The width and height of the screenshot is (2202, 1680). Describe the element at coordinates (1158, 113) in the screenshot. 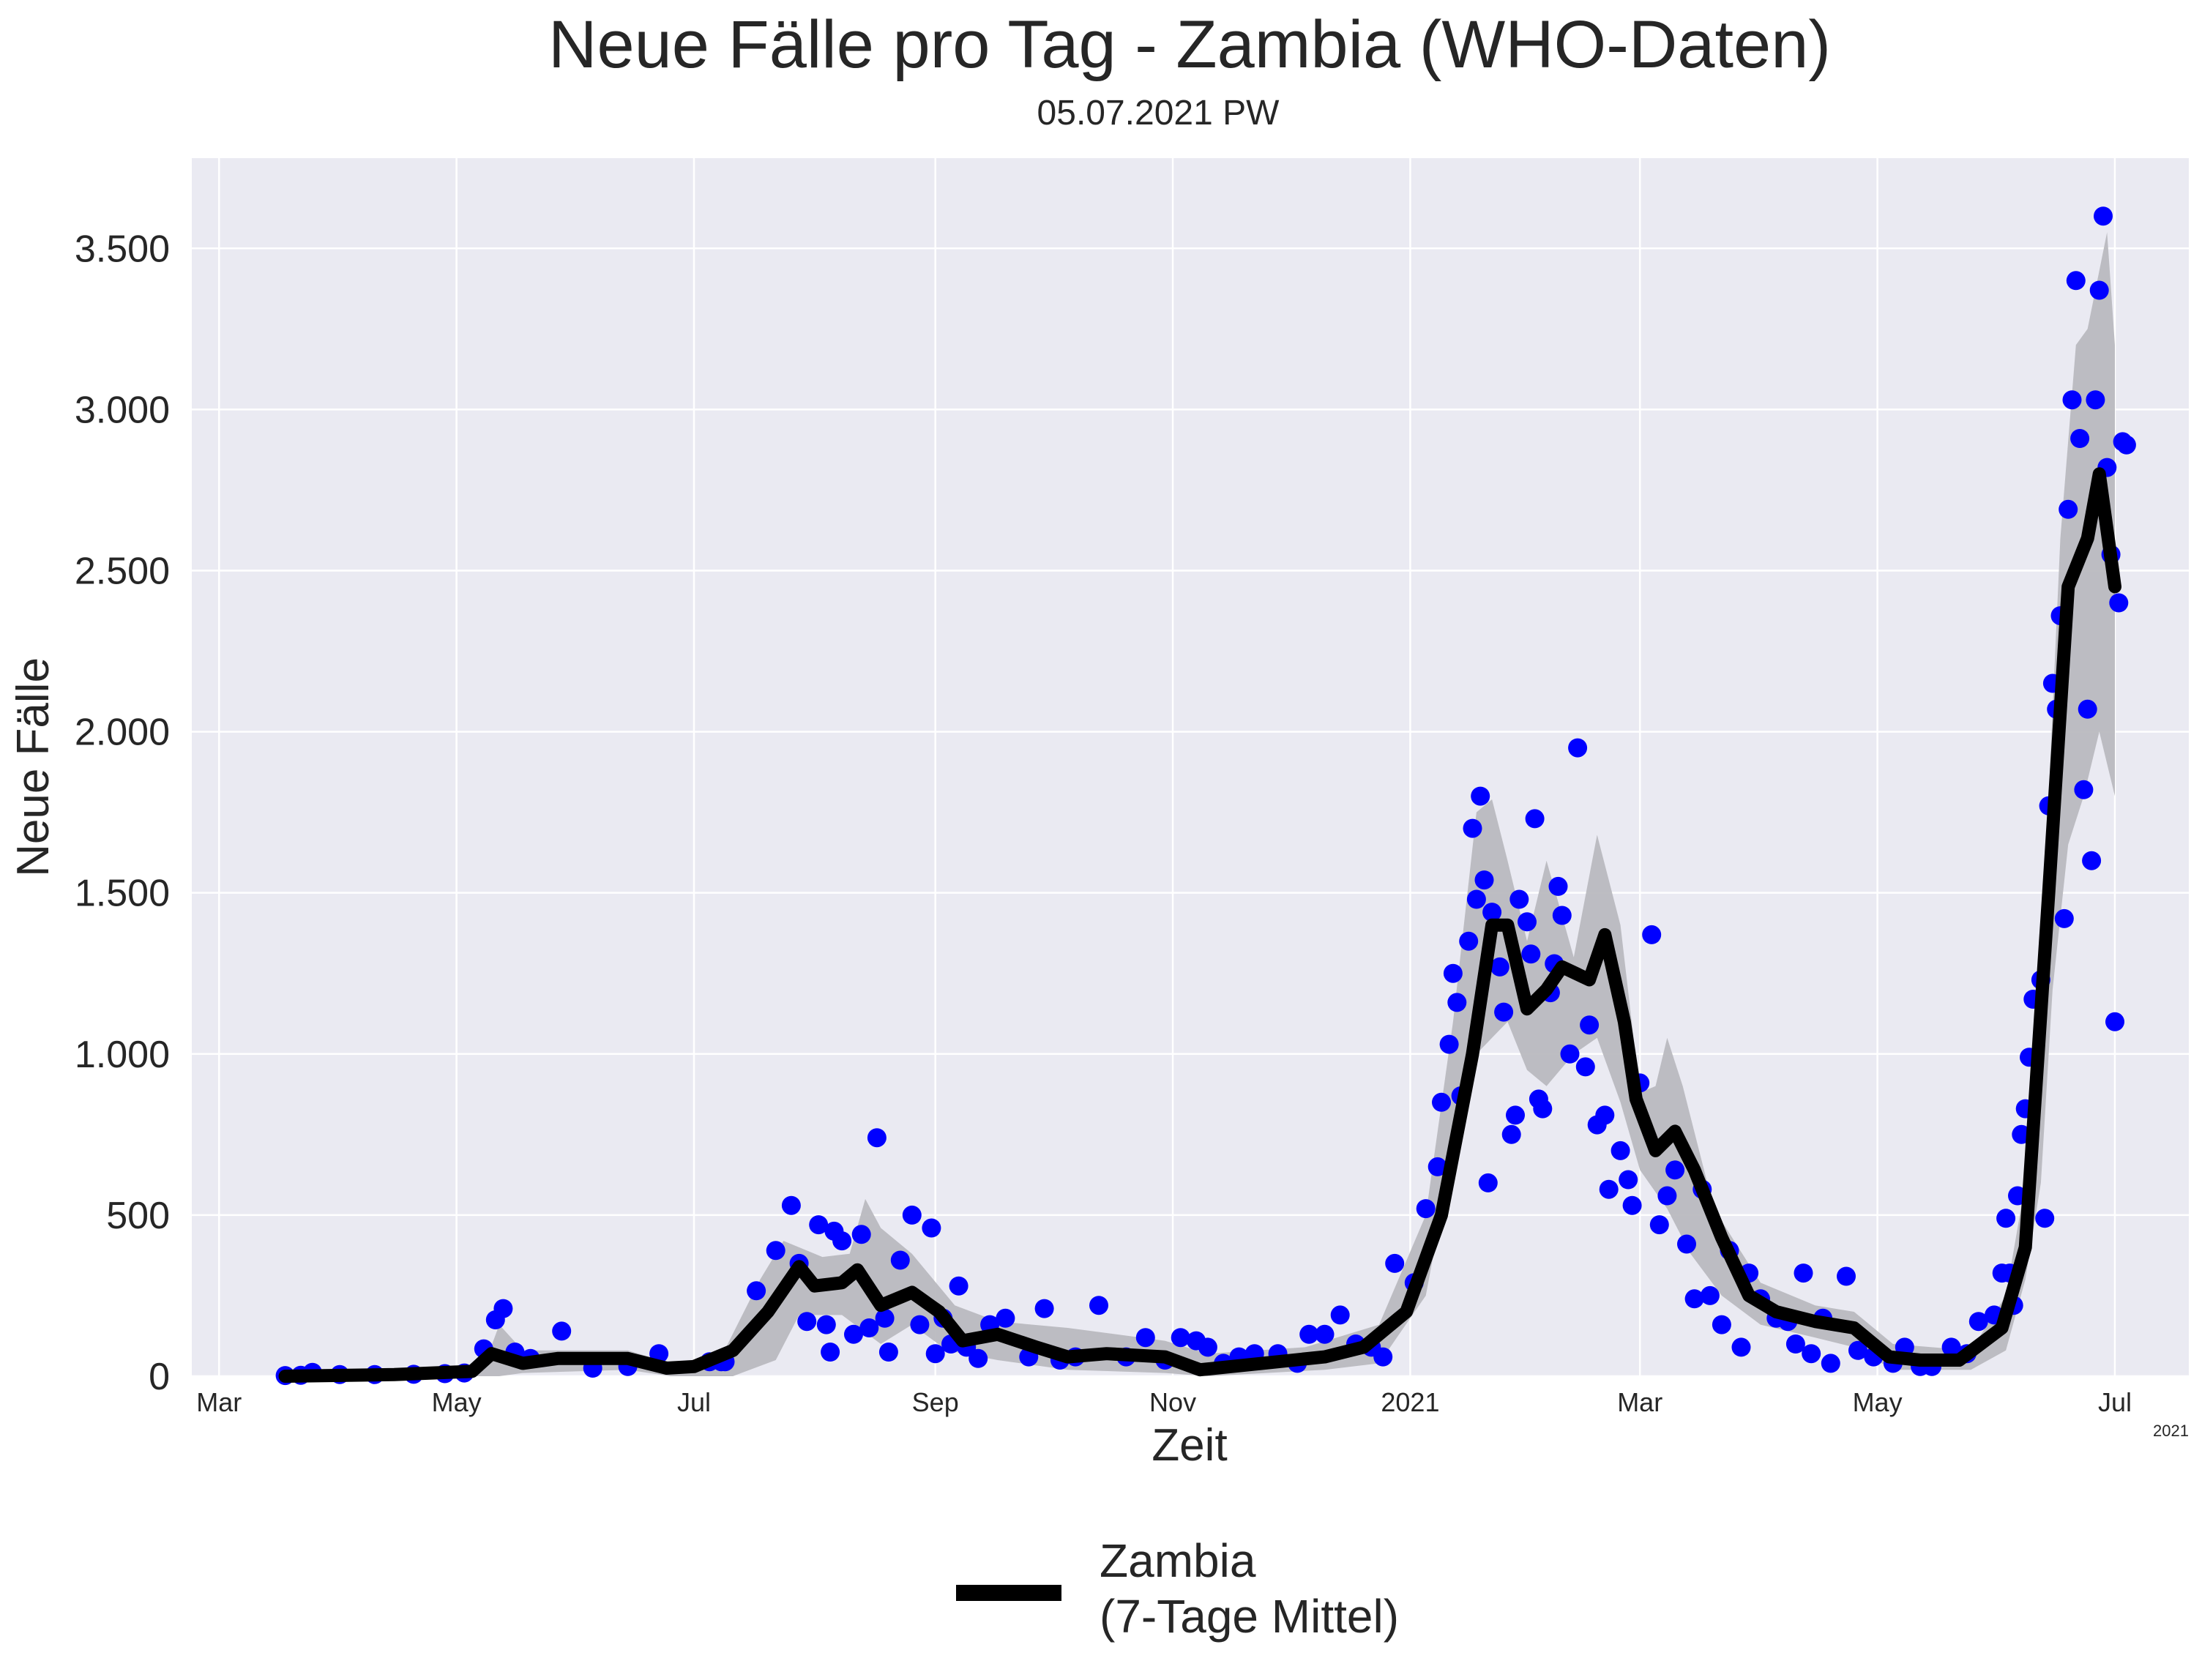

I see `chart-subtitle: 05.07.2021 PW` at that location.